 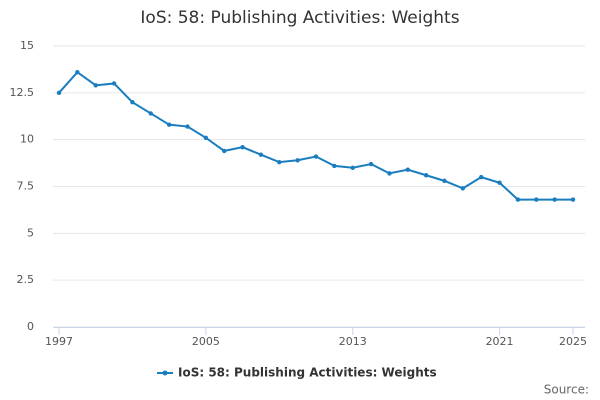 I want to click on source: Source:, so click(x=566, y=390).